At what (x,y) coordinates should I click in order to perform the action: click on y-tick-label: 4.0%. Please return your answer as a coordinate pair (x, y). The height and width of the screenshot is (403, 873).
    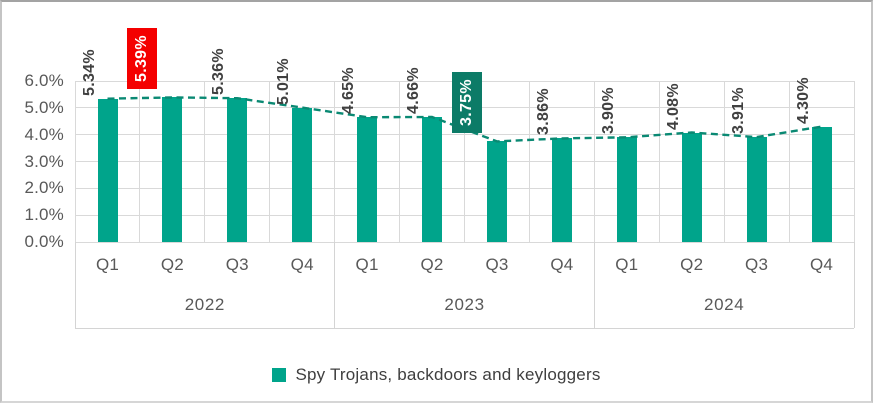
    Looking at the image, I should click on (44, 134).